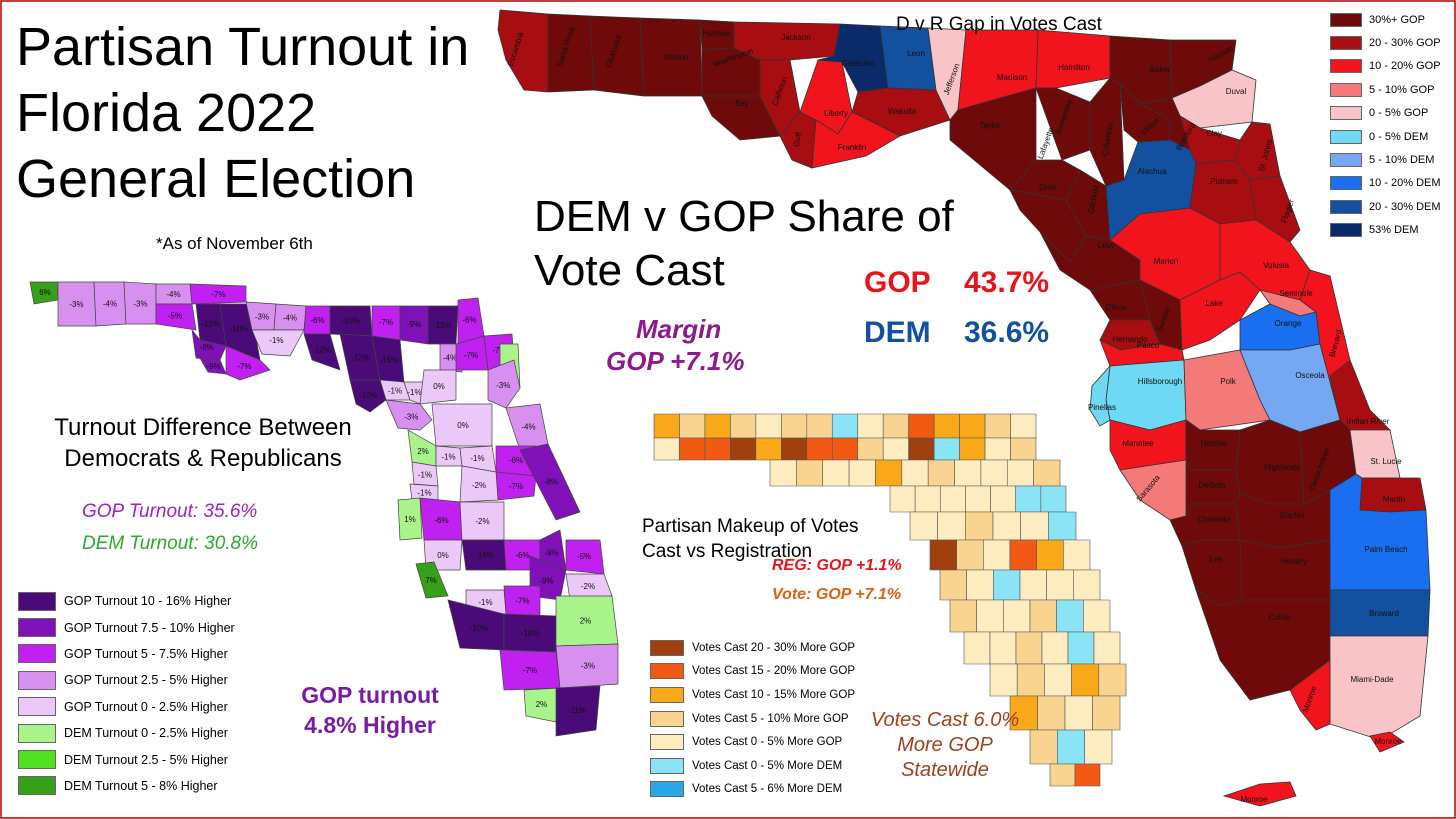 The image size is (1456, 819). Describe the element at coordinates (126, 627) in the screenshot. I see `turnout-legend-item: GOP Turnout 7.5 - 10% Higher` at that location.